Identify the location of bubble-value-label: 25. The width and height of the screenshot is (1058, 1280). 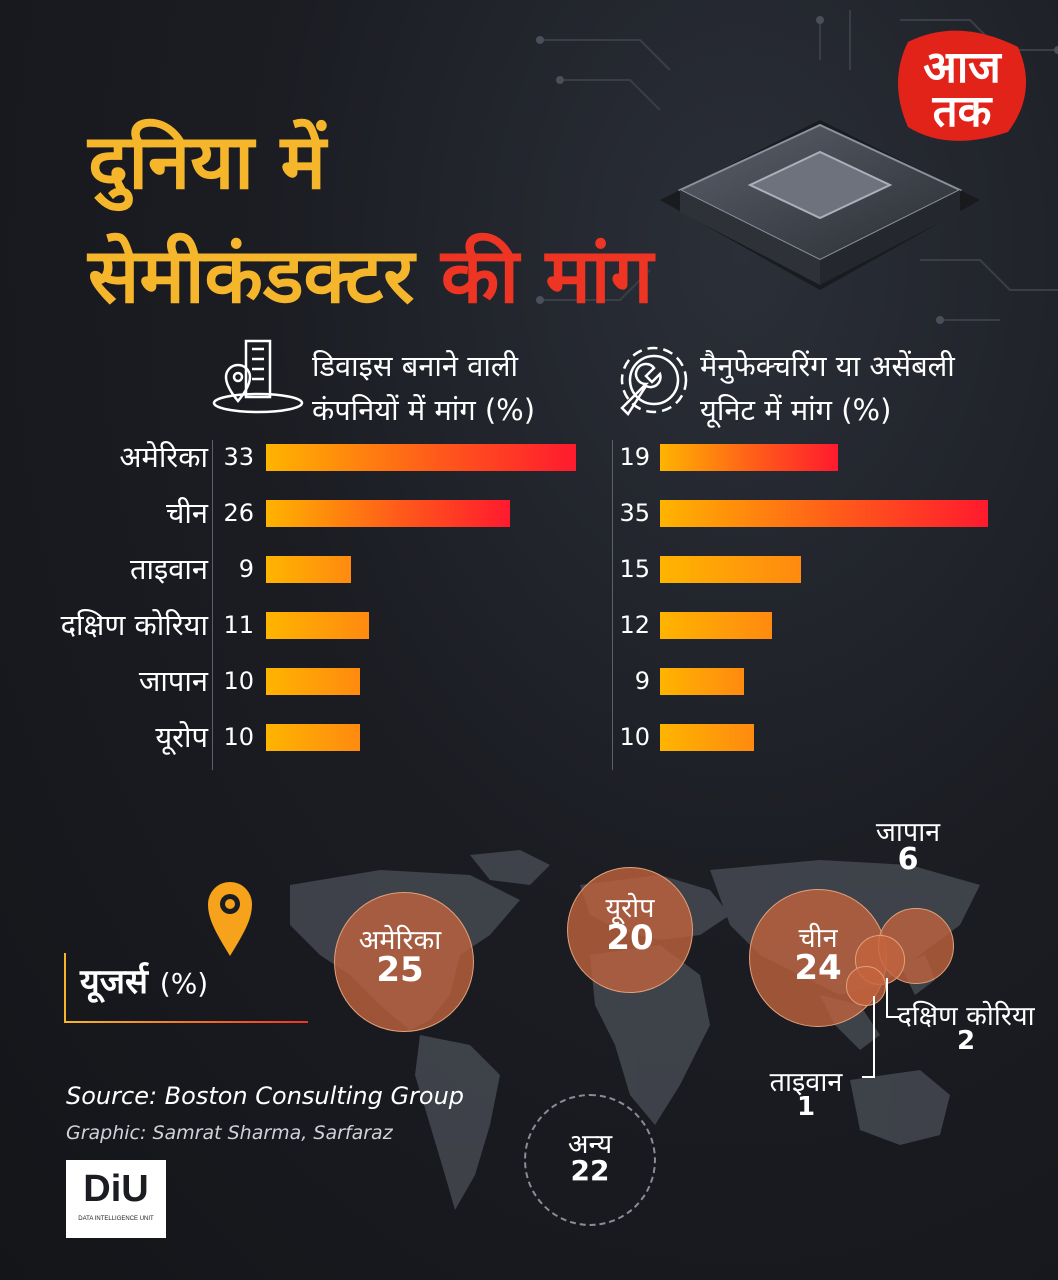
(400, 970).